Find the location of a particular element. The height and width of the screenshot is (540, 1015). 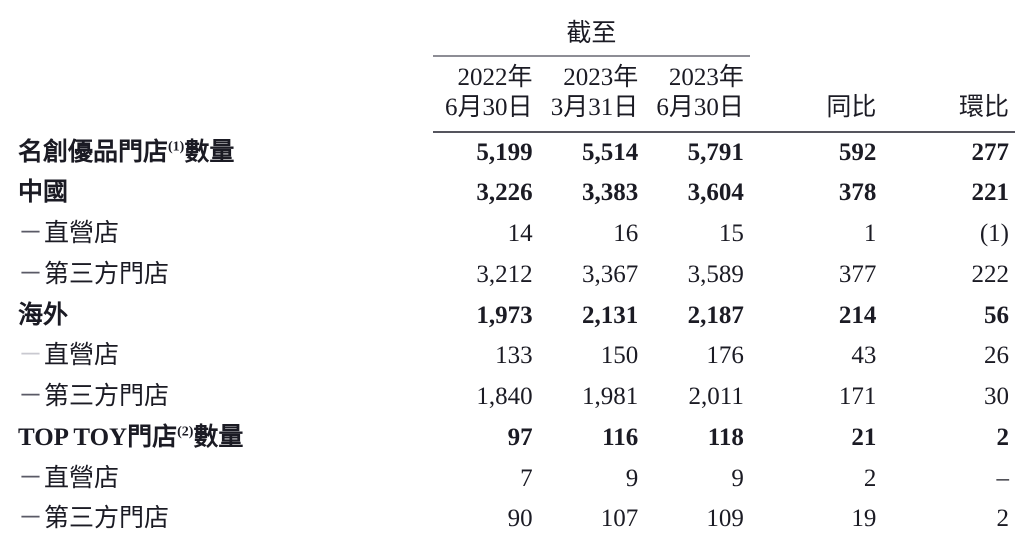

cell-c3: 176 is located at coordinates (697, 356).